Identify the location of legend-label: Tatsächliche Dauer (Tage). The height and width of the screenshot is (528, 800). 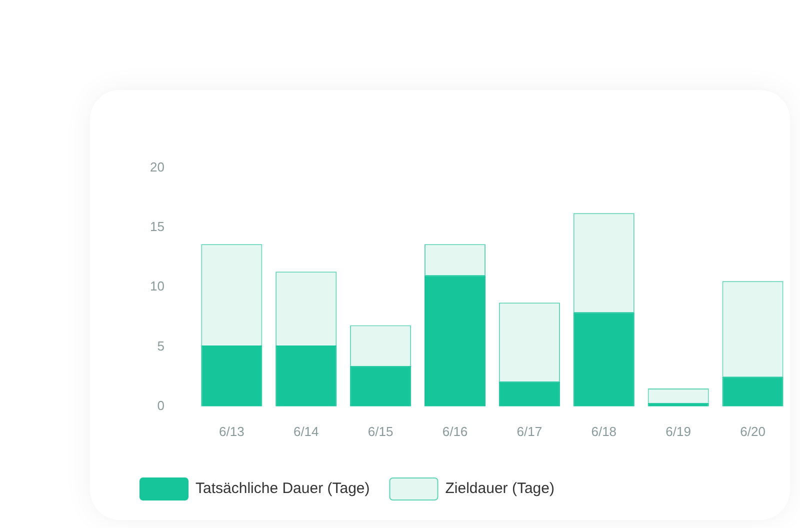
(283, 489).